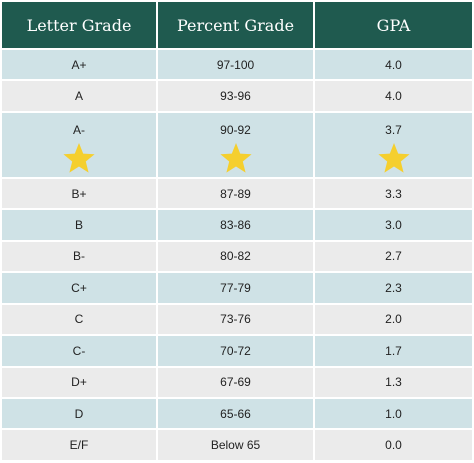 This screenshot has height=463, width=474. I want to click on letter-cell: C, so click(80, 318).